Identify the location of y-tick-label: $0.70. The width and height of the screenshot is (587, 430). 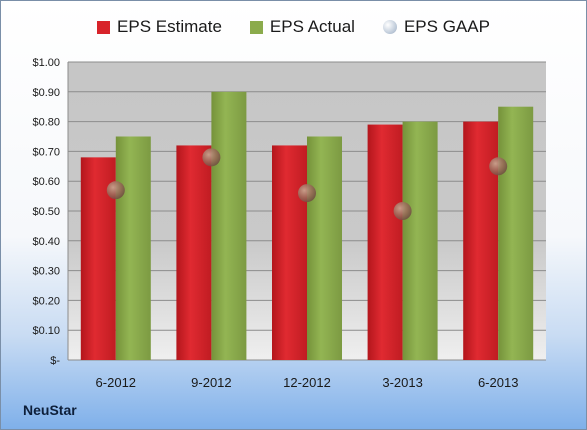
(46, 152).